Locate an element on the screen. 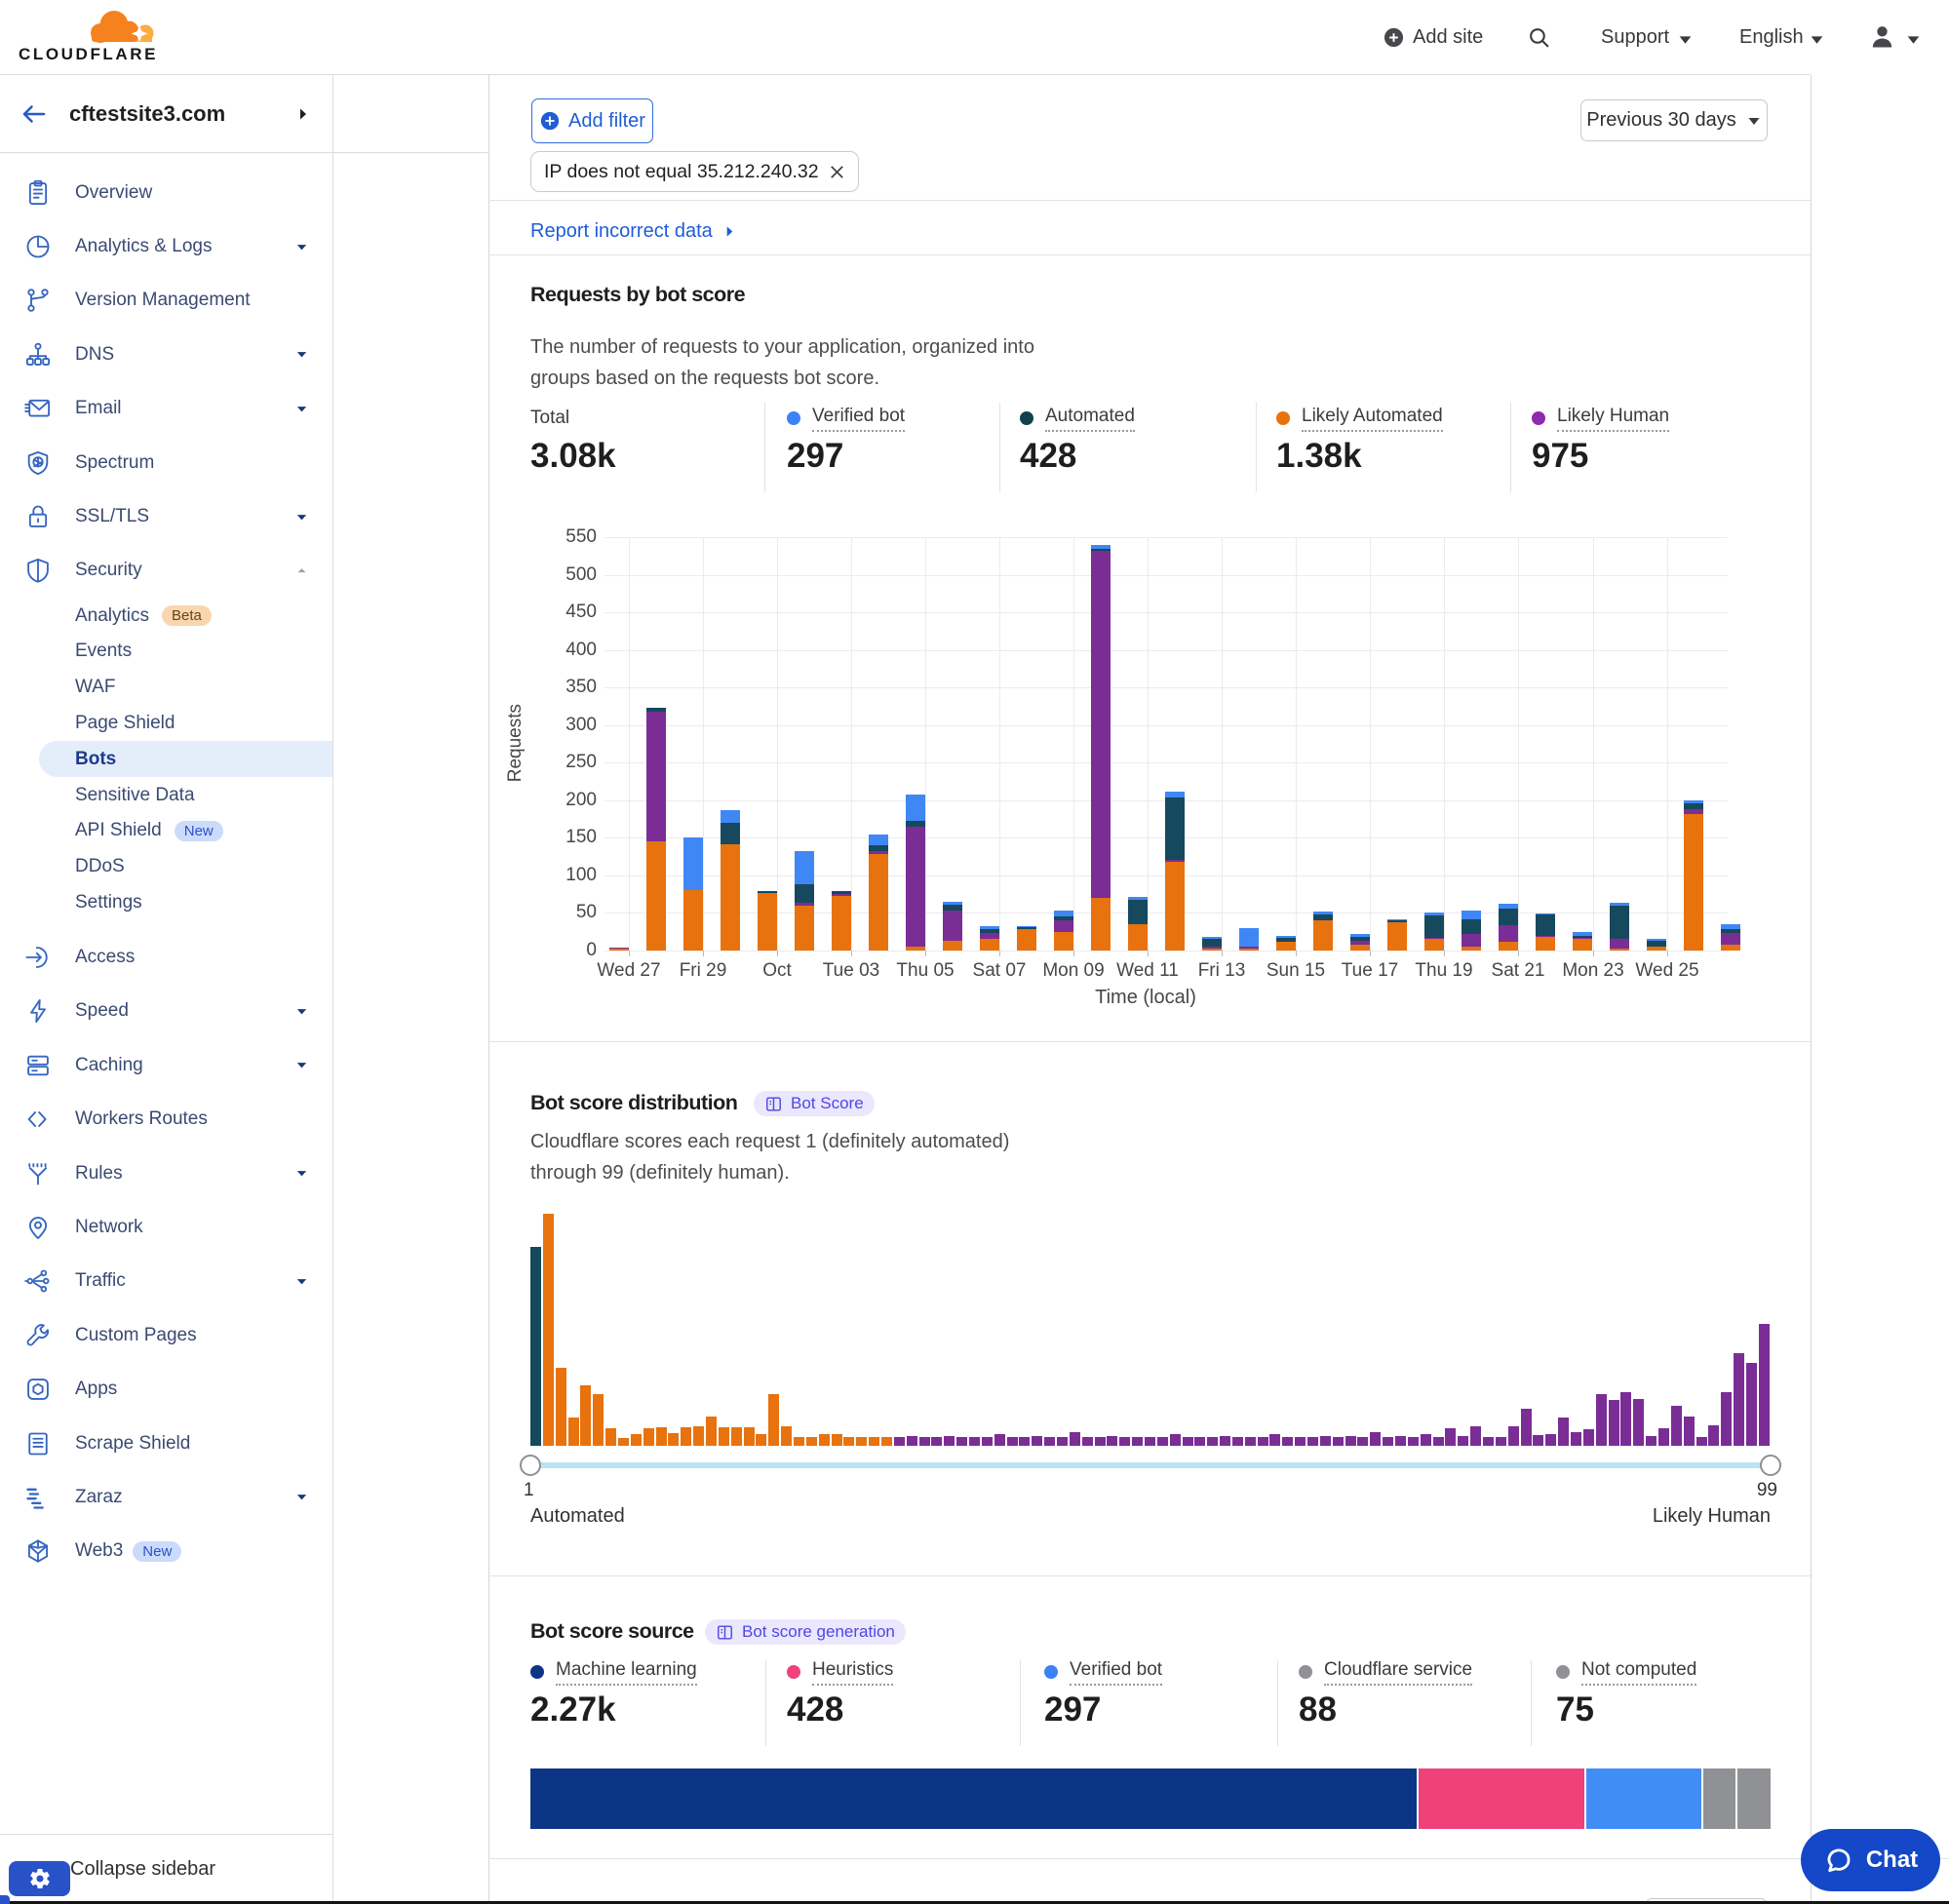 The height and width of the screenshot is (1904, 1949). svg-text: CLOUDFLARE is located at coordinates (88, 53).